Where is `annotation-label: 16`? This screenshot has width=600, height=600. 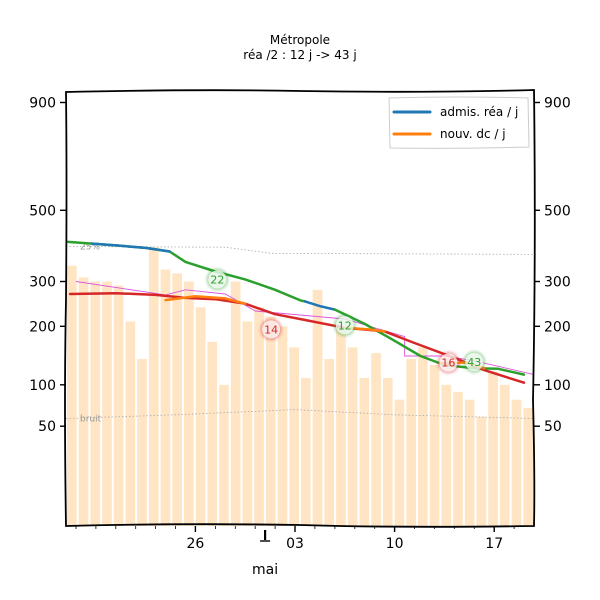 annotation-label: 16 is located at coordinates (448, 363).